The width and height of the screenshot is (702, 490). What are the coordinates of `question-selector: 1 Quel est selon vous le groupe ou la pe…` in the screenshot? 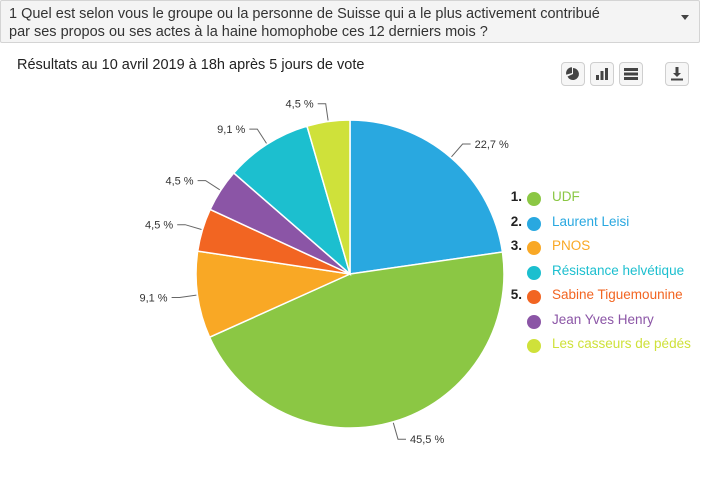 It's located at (350, 21).